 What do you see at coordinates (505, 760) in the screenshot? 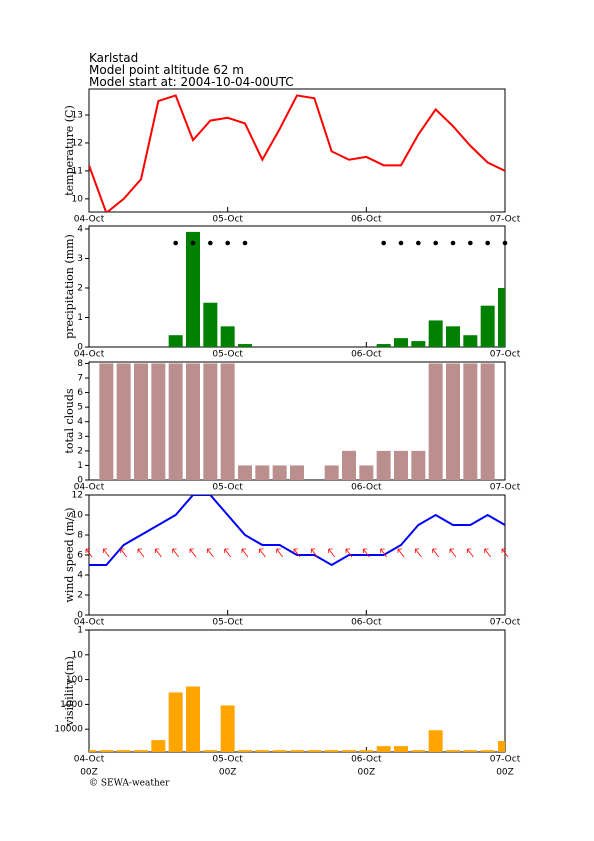
I see `x-tick-label: 07-Oct` at bounding box center [505, 760].